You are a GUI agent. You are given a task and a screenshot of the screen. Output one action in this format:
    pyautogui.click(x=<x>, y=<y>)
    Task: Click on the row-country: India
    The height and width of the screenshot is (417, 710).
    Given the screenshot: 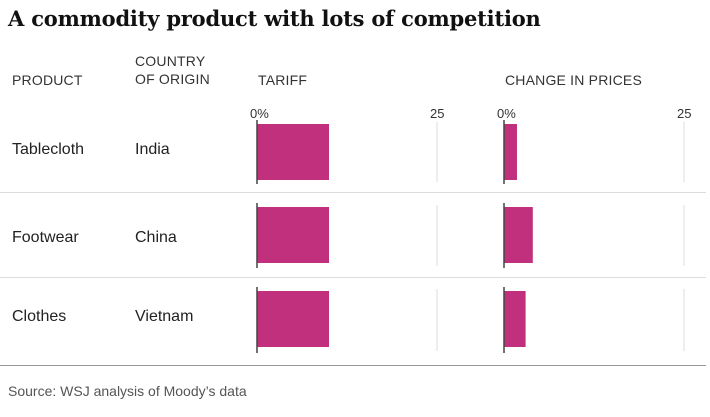 What is the action you would take?
    pyautogui.click(x=152, y=149)
    